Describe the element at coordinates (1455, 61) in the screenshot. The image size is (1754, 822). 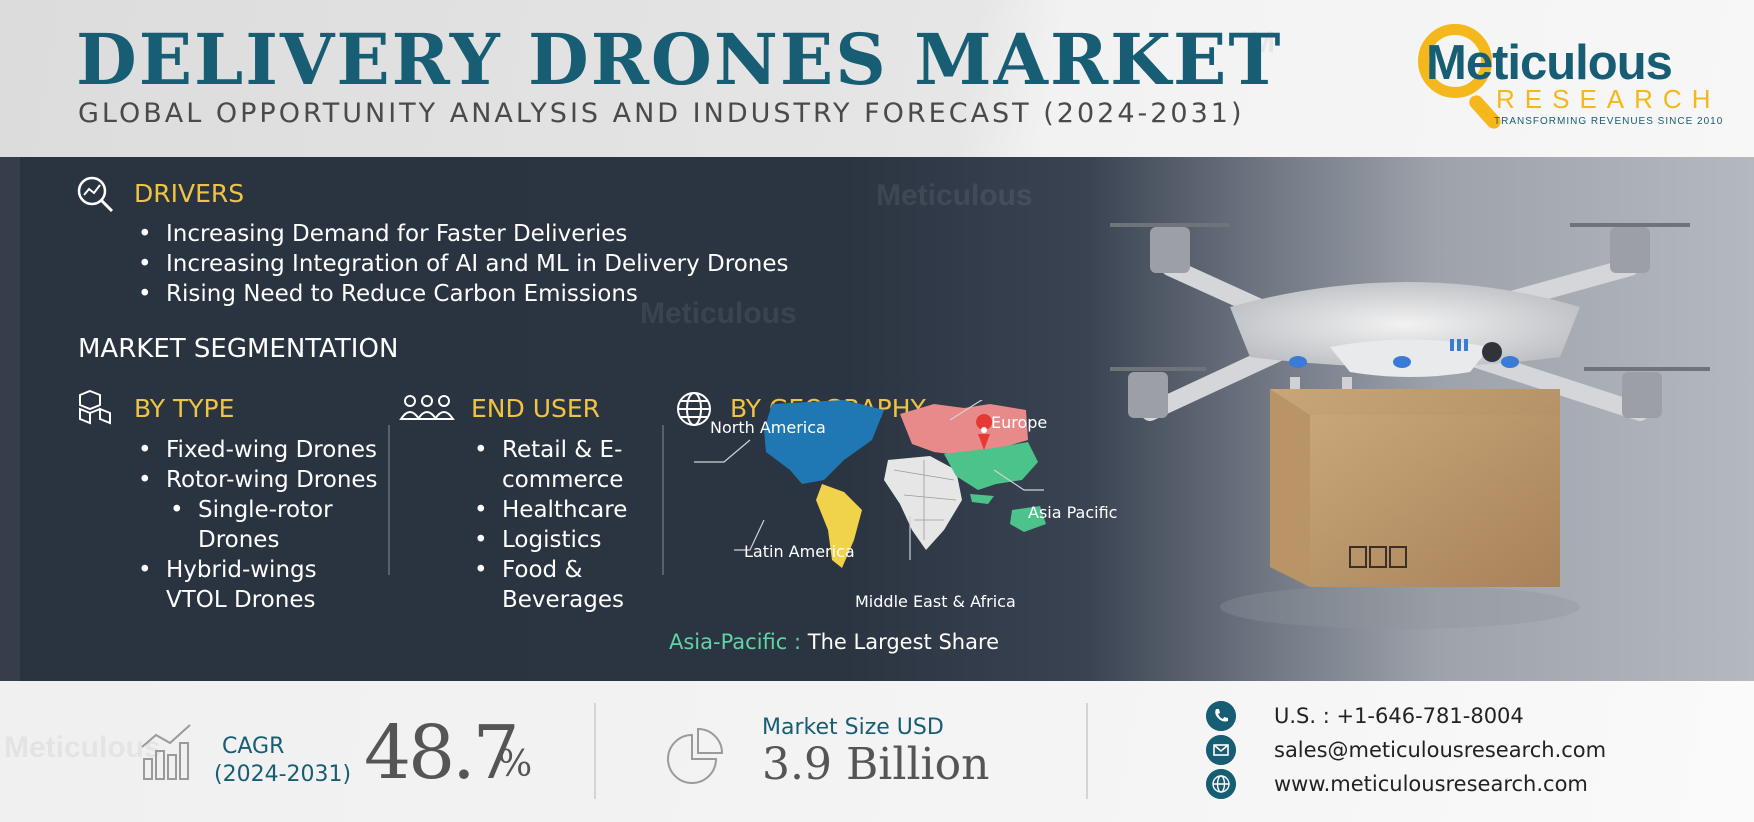
I see `magnifier-icon` at that location.